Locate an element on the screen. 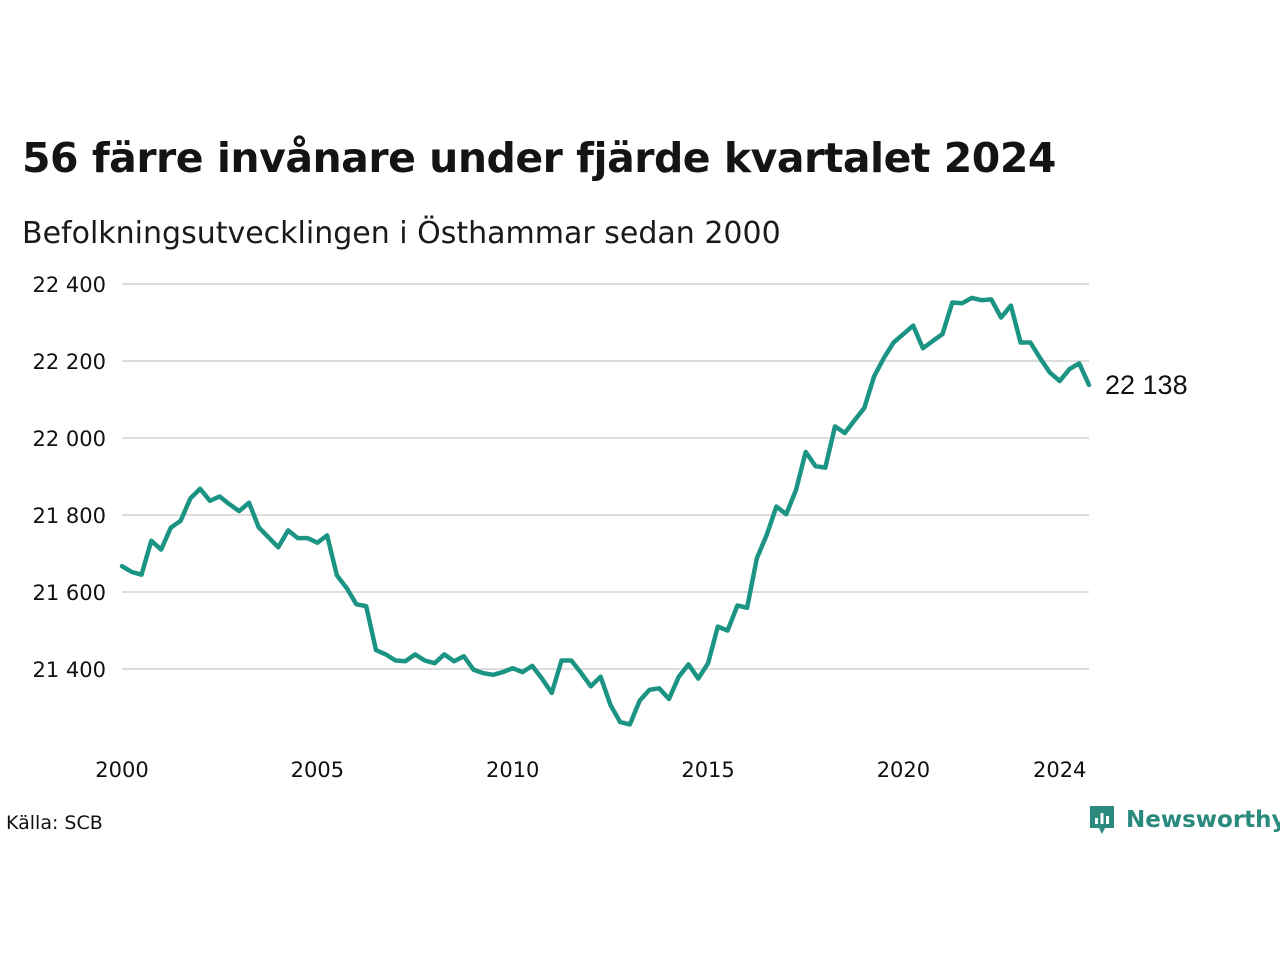 The image size is (1280, 960). y-tick-label: 21 400 is located at coordinates (69, 670).